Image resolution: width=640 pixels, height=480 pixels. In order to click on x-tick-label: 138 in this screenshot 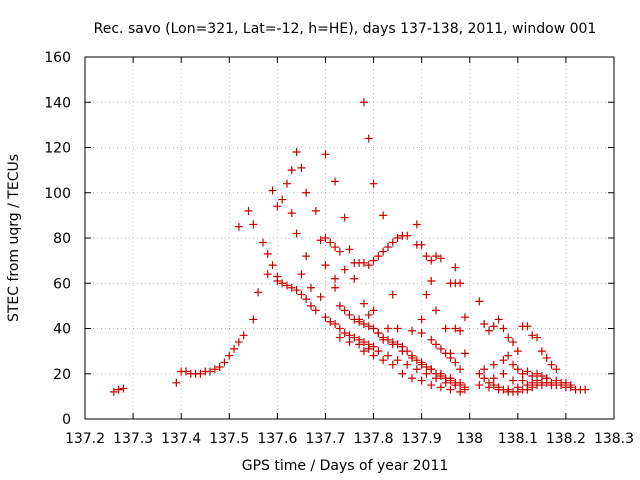, I will do `click(469, 439)`.